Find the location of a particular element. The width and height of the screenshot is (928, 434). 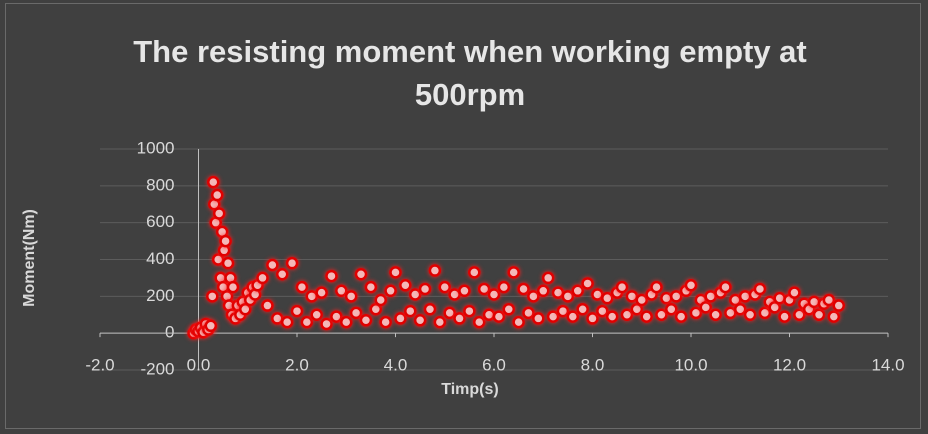

y-tick-label: -200 is located at coordinates (157, 368).